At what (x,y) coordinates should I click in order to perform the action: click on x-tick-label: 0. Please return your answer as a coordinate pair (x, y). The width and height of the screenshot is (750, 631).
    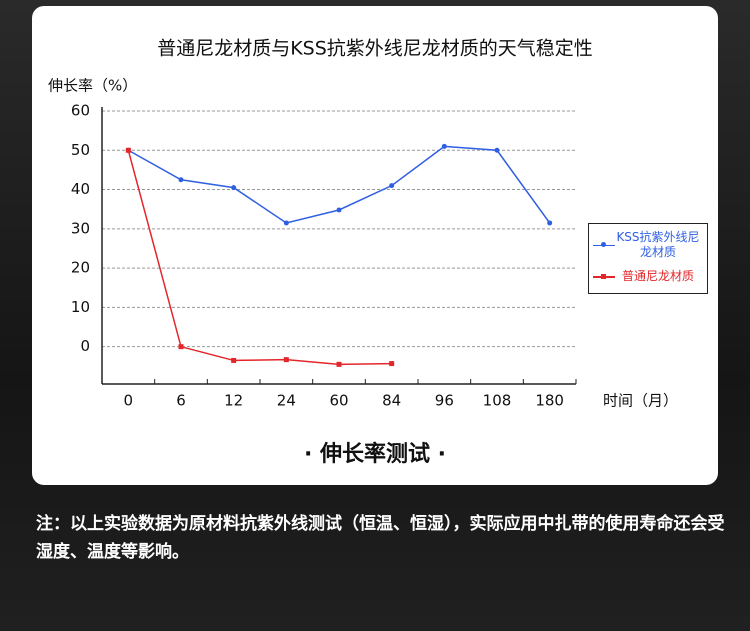
    Looking at the image, I should click on (129, 401).